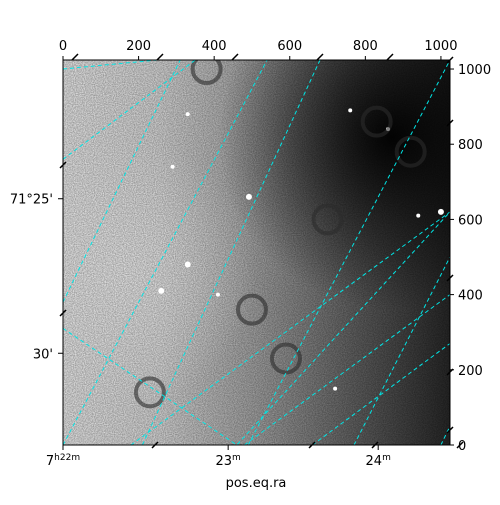 Image resolution: width=500 pixels, height=505 pixels. Describe the element at coordinates (258, 49) in the screenshot. I see `top-axis: 0 200 400 600 800 1000` at that location.